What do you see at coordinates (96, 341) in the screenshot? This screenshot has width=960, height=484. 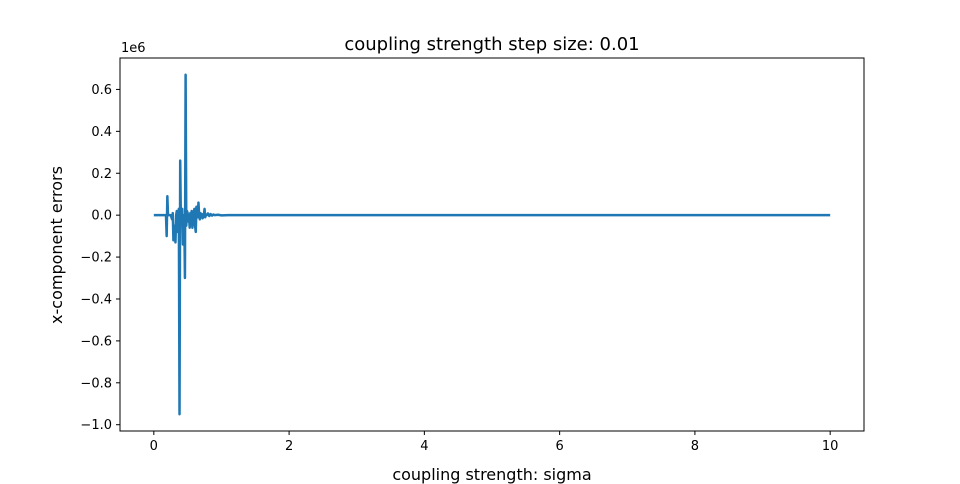 I see `y-tick-label: −0.6` at bounding box center [96, 341].